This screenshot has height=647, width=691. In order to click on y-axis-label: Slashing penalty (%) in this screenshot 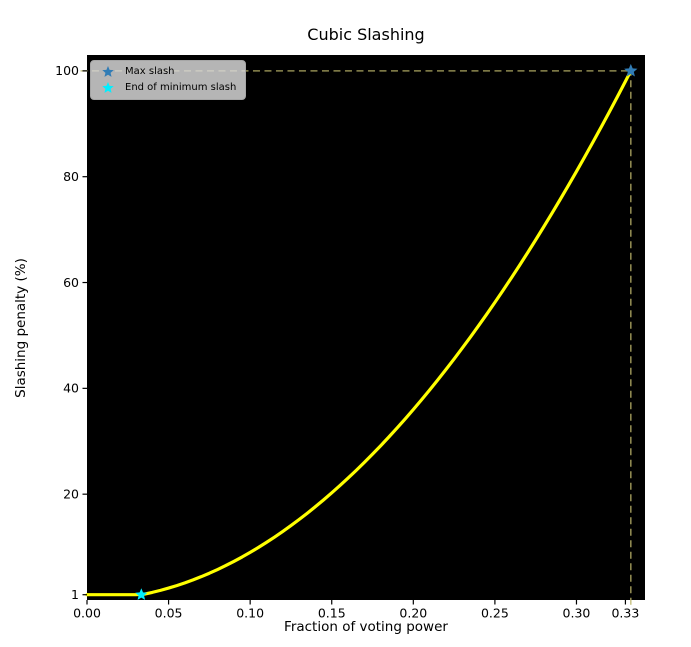, I will do `click(21, 328)`.